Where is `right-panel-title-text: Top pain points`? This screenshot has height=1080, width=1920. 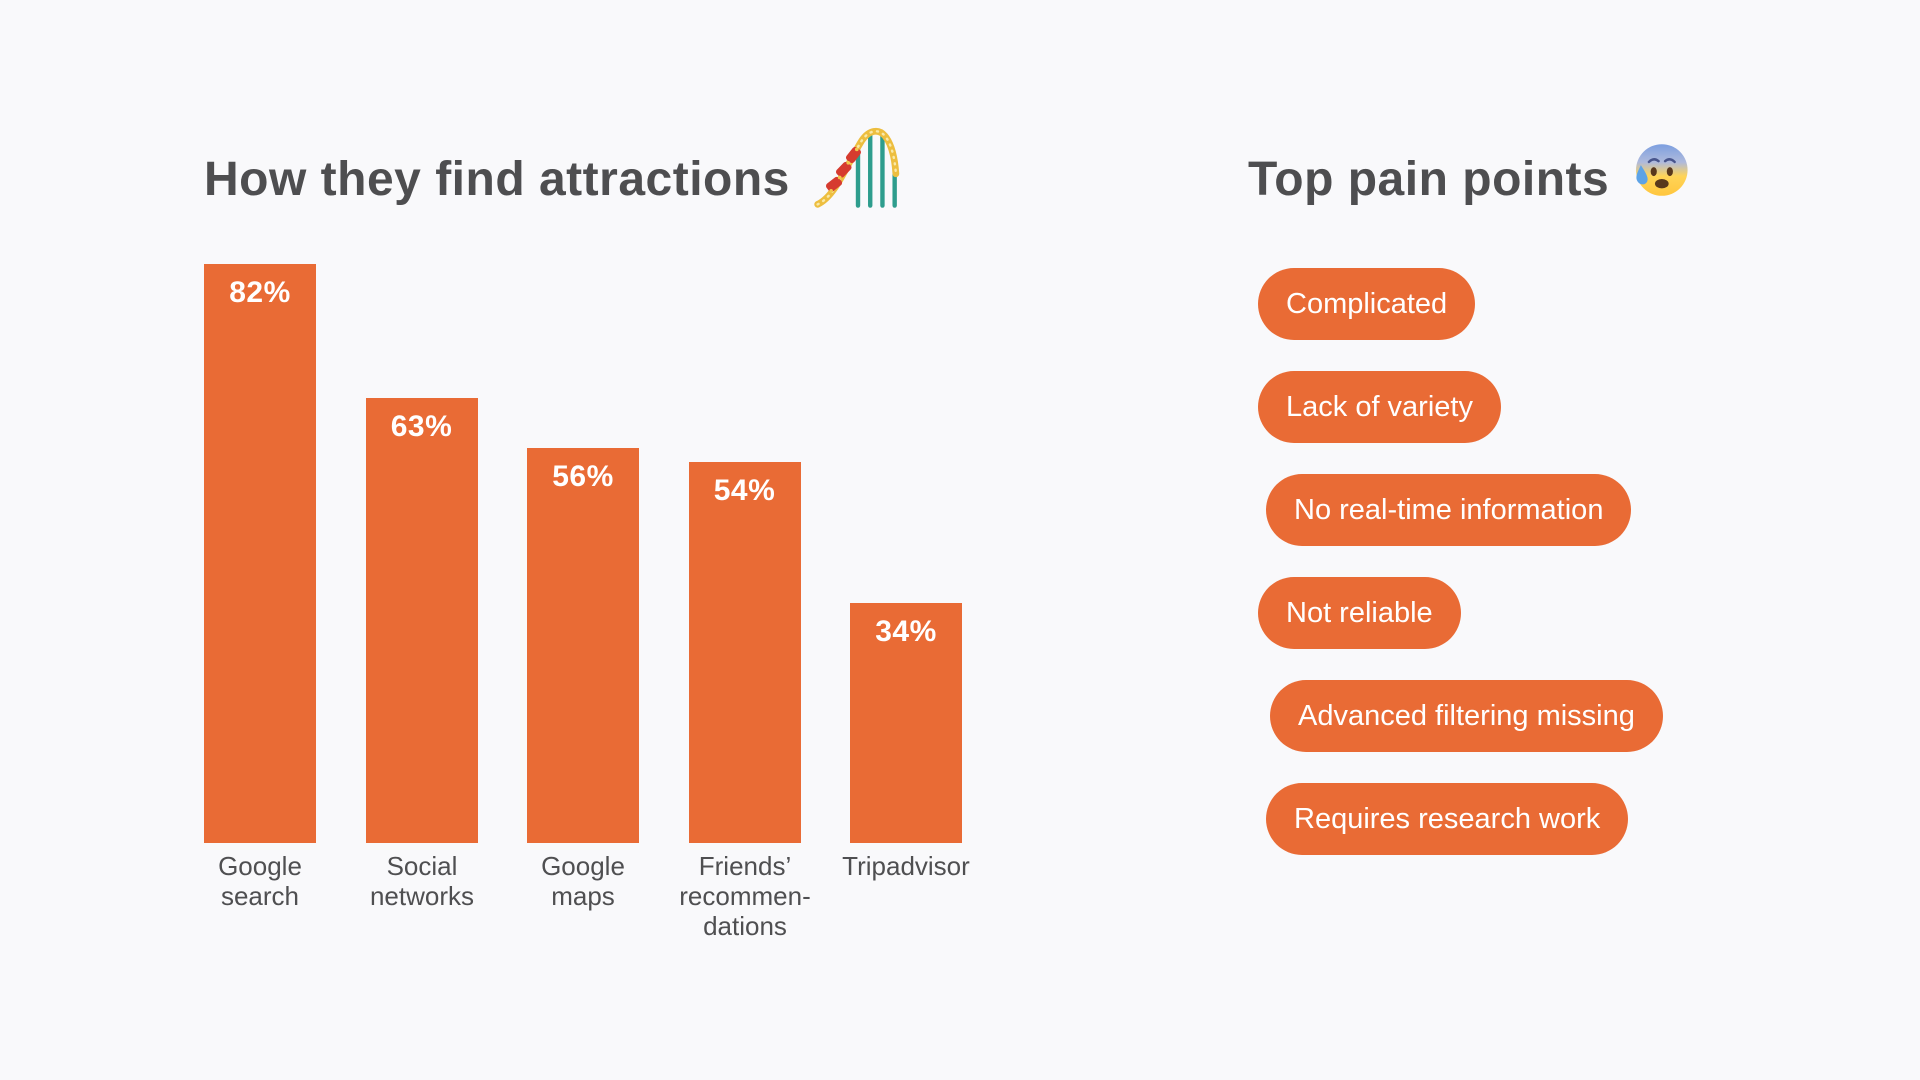
right-panel-title-text: Top pain points is located at coordinates (1429, 179).